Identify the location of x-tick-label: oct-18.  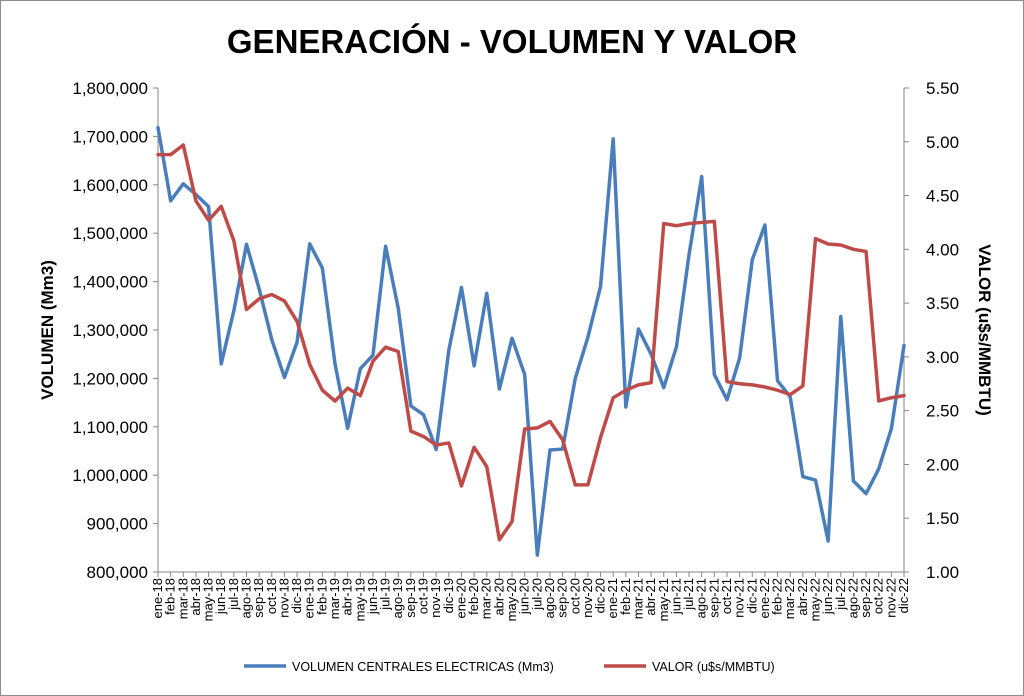
(271, 596).